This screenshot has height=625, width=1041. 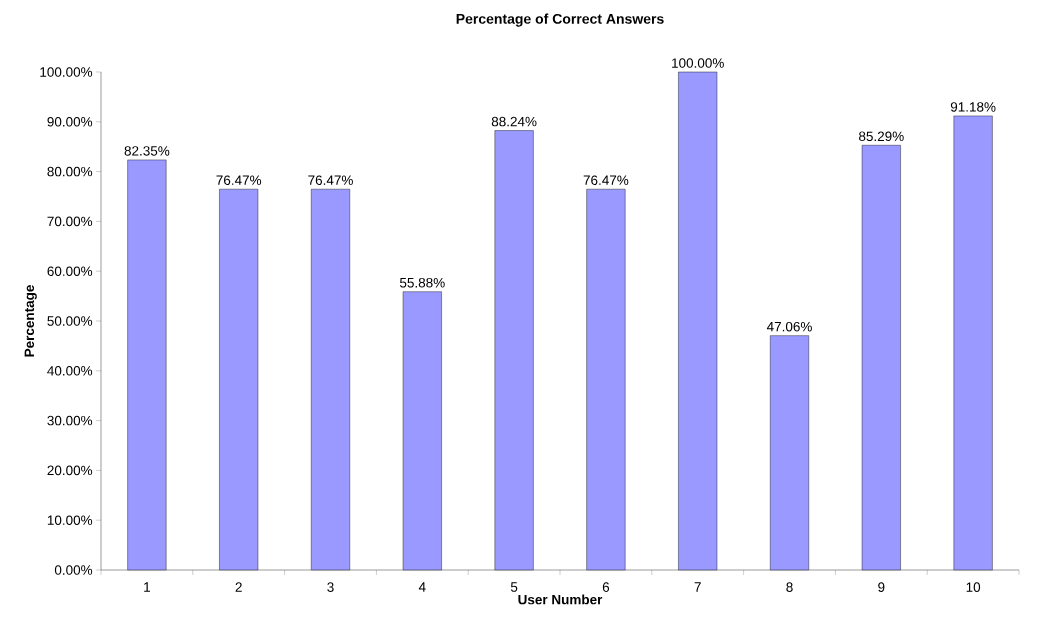 What do you see at coordinates (238, 587) in the screenshot?
I see `x-tick-label: 2` at bounding box center [238, 587].